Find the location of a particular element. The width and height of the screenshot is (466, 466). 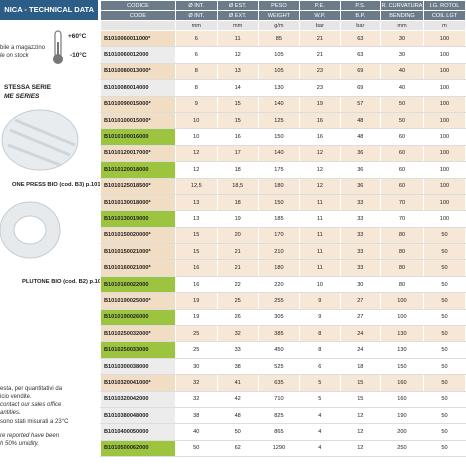

value-cell: 635 is located at coordinates (279, 383).